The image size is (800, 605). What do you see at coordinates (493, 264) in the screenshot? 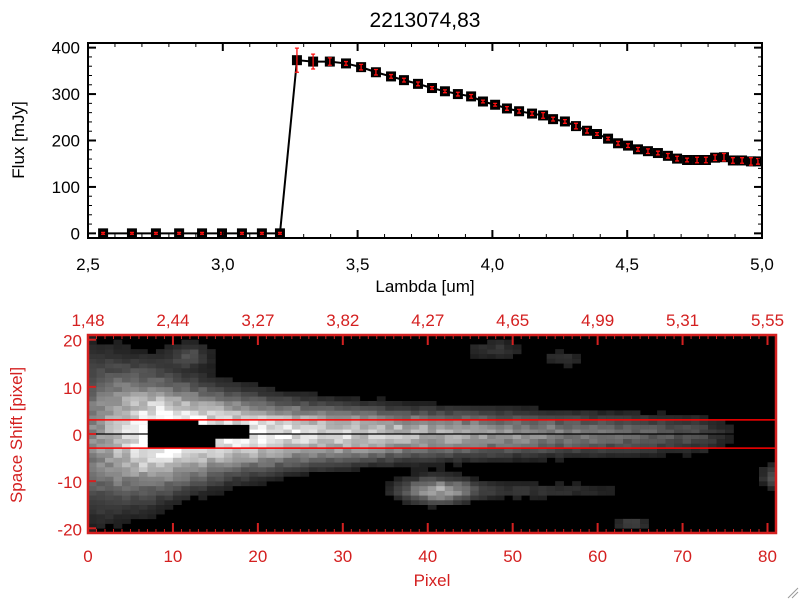
I see `x-tick-label: 4,0` at bounding box center [493, 264].